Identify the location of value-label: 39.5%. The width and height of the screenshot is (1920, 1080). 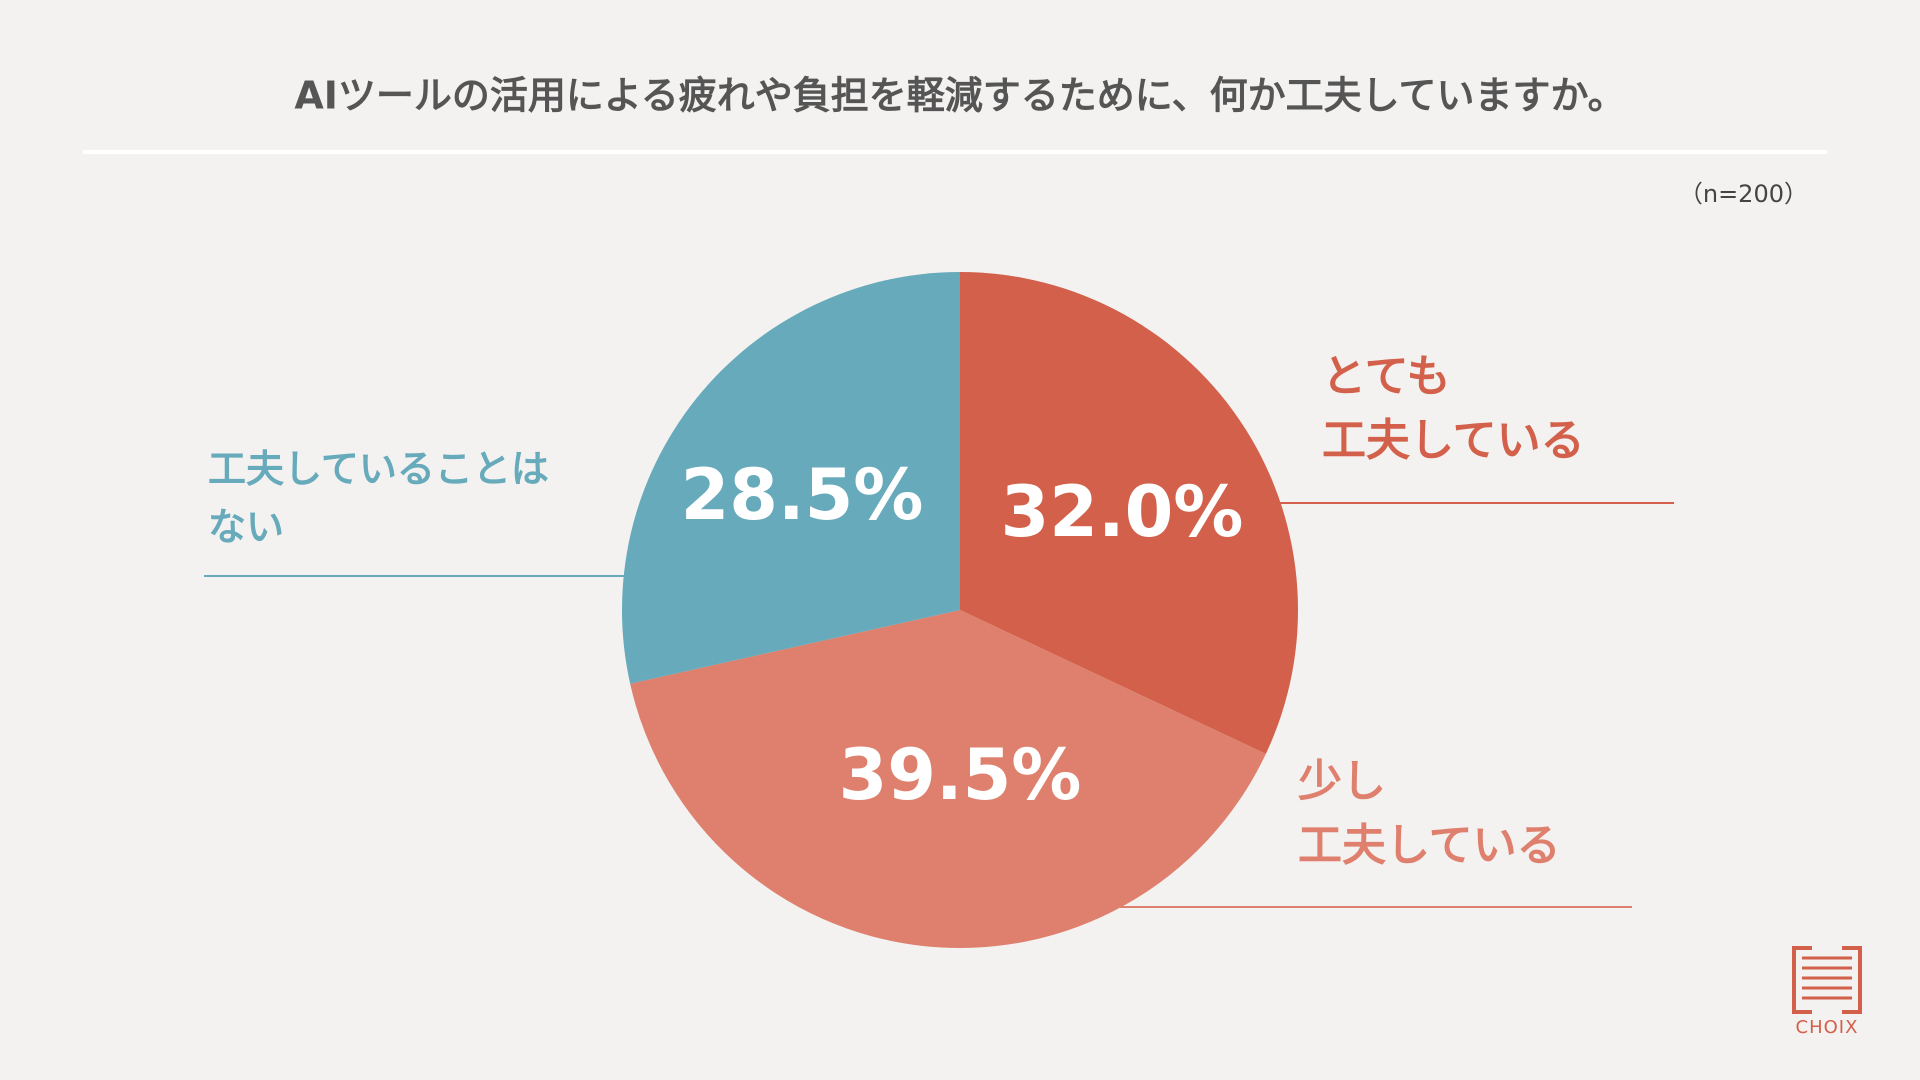
(960, 775).